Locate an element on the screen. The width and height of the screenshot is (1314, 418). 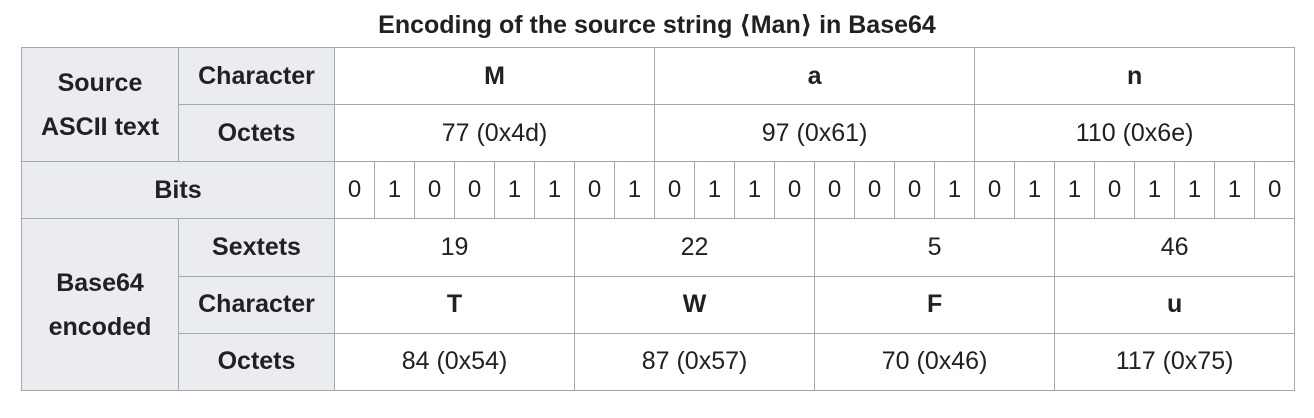
source-octet-cell: 77 (0x4d) is located at coordinates (494, 133).